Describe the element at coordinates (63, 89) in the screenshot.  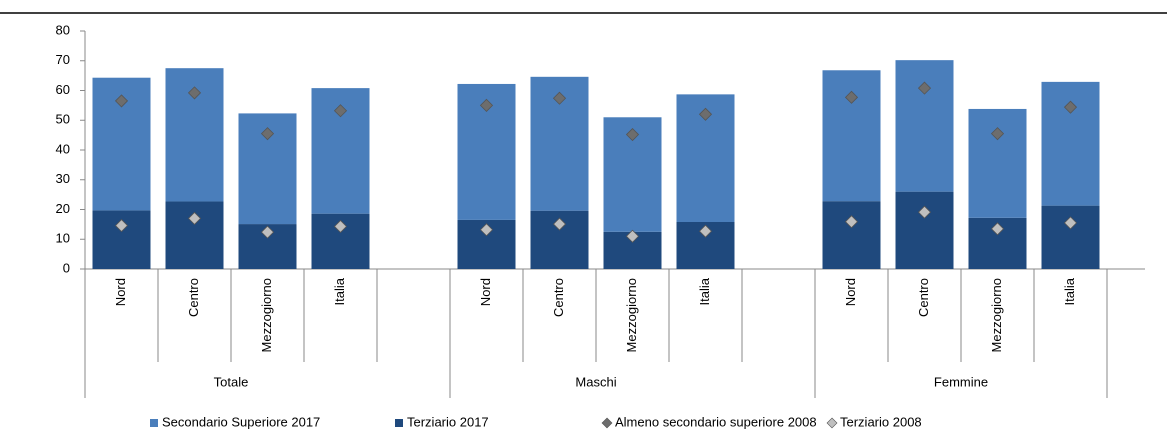
I see `y-tick-label: 60` at that location.